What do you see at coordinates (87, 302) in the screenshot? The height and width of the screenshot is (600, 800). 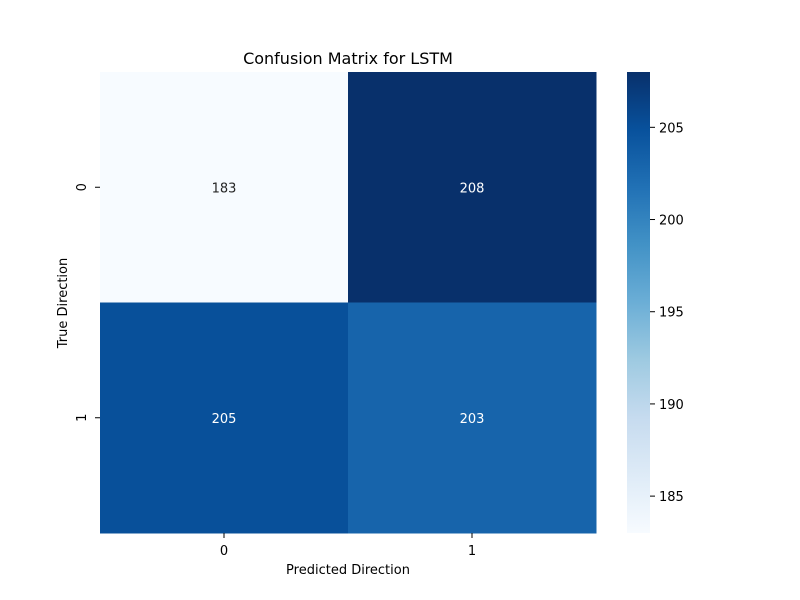 I see `y-axis-ticks: 01` at bounding box center [87, 302].